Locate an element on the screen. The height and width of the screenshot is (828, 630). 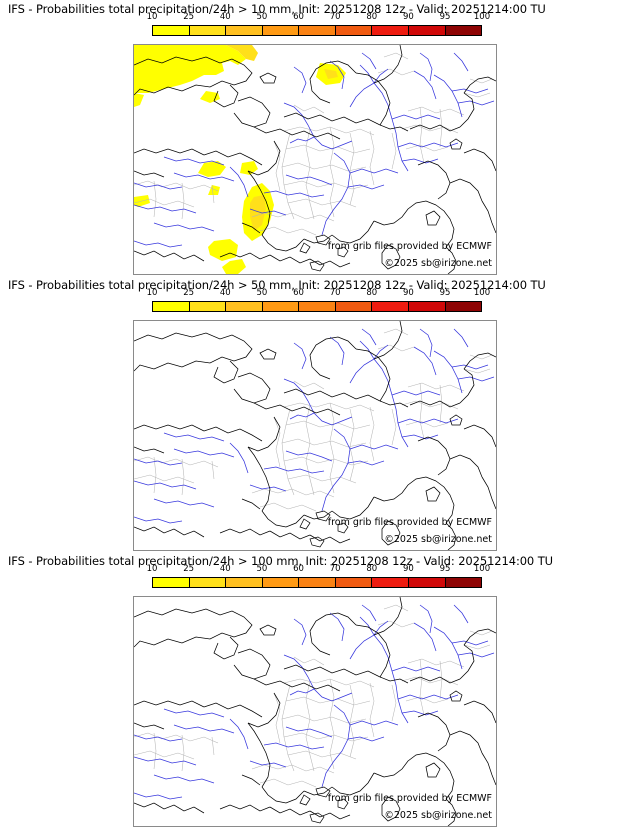
precip-probability-layer is located at coordinates (240, 159).